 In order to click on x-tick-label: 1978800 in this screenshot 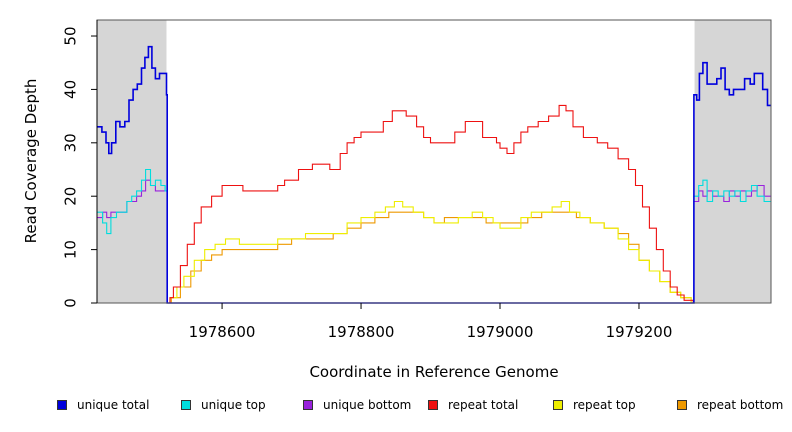, I will do `click(361, 332)`.